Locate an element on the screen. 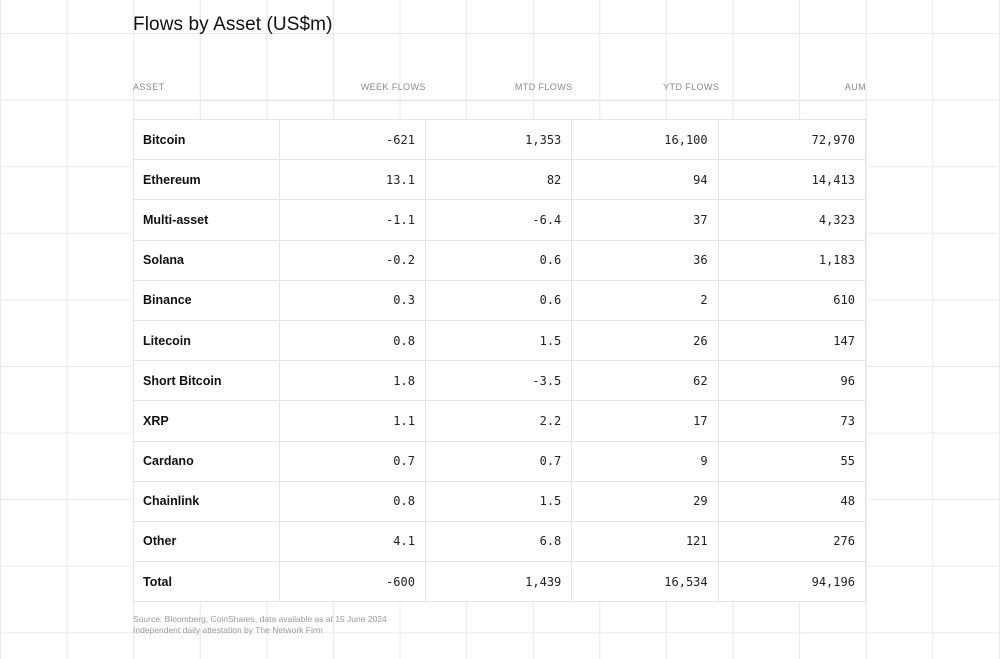 This screenshot has height=659, width=1000. mtd-flows-cell: 1,353 is located at coordinates (499, 140).